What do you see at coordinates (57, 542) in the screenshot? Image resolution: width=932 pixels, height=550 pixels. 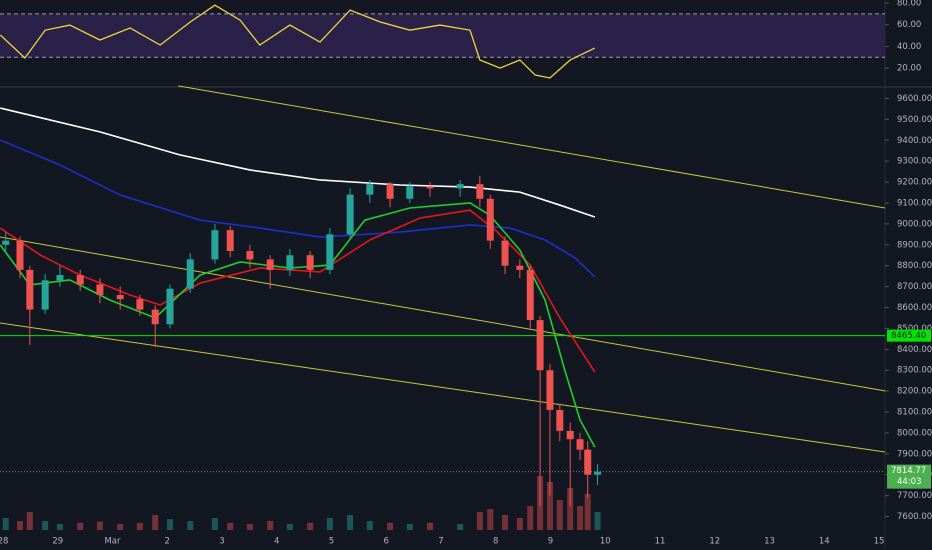 I see `x-tick-label: 29` at bounding box center [57, 542].